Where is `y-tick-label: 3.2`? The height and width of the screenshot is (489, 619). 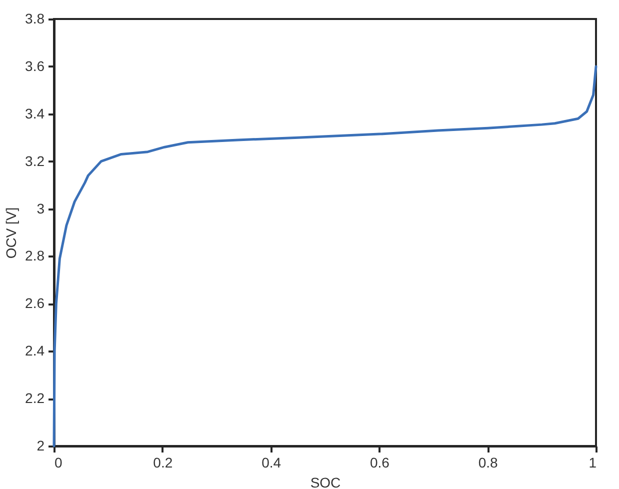
y-tick-label: 3.2 is located at coordinates (35, 160).